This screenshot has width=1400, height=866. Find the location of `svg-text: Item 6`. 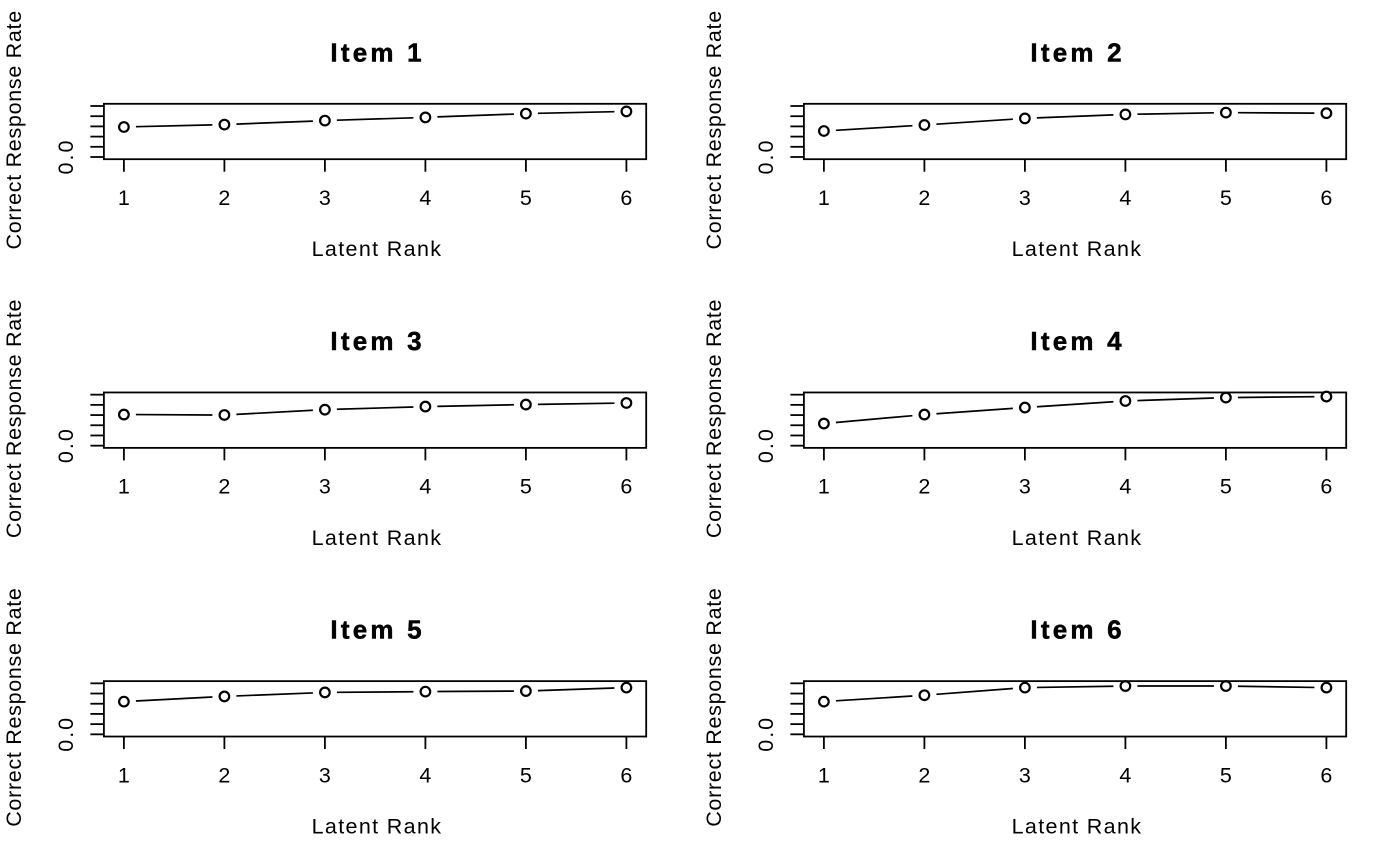

svg-text: Item 6 is located at coordinates (1077, 630).